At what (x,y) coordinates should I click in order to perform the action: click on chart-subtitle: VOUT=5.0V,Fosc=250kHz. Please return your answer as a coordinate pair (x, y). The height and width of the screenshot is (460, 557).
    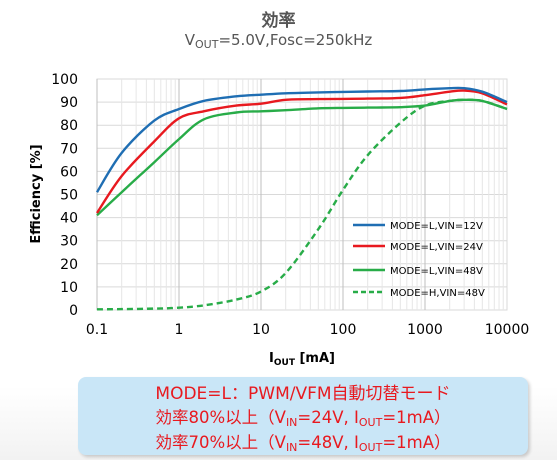
    Looking at the image, I should click on (278, 41).